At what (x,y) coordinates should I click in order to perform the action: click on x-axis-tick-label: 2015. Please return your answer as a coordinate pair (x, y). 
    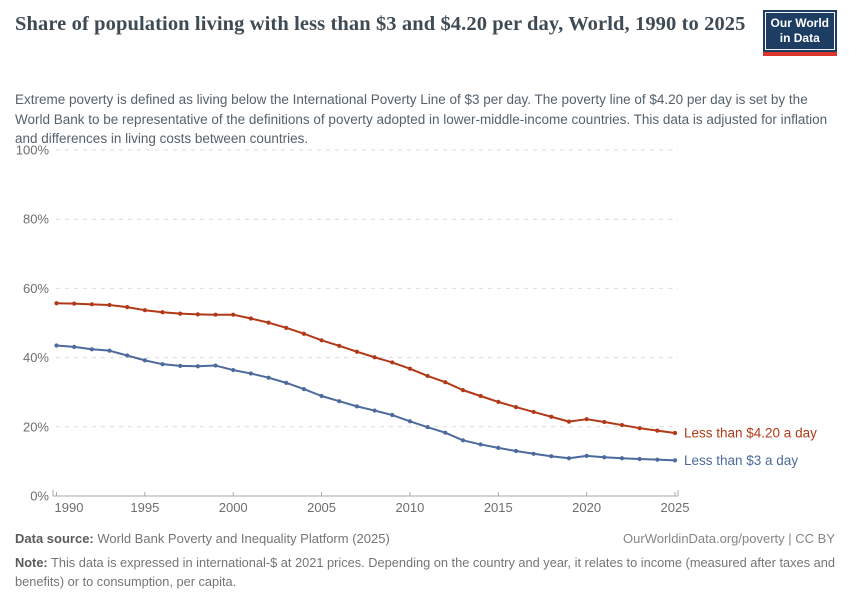
    Looking at the image, I should click on (498, 507).